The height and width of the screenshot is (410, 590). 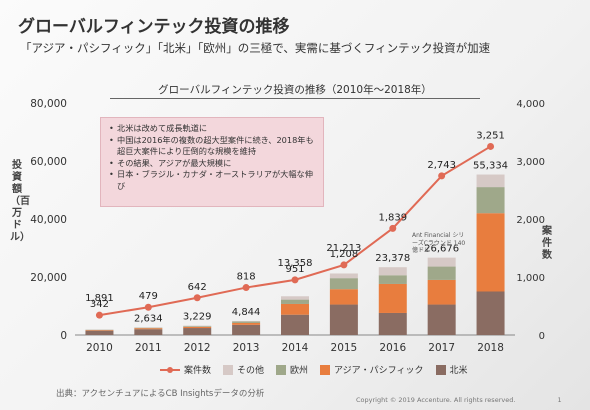 I want to click on legend-label: 欧州, so click(x=299, y=371).